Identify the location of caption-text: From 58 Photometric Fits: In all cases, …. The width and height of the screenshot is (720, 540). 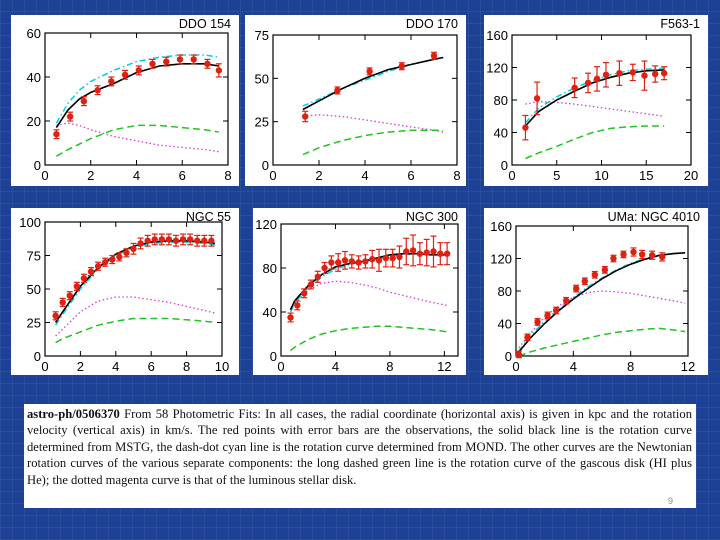
(359, 447).